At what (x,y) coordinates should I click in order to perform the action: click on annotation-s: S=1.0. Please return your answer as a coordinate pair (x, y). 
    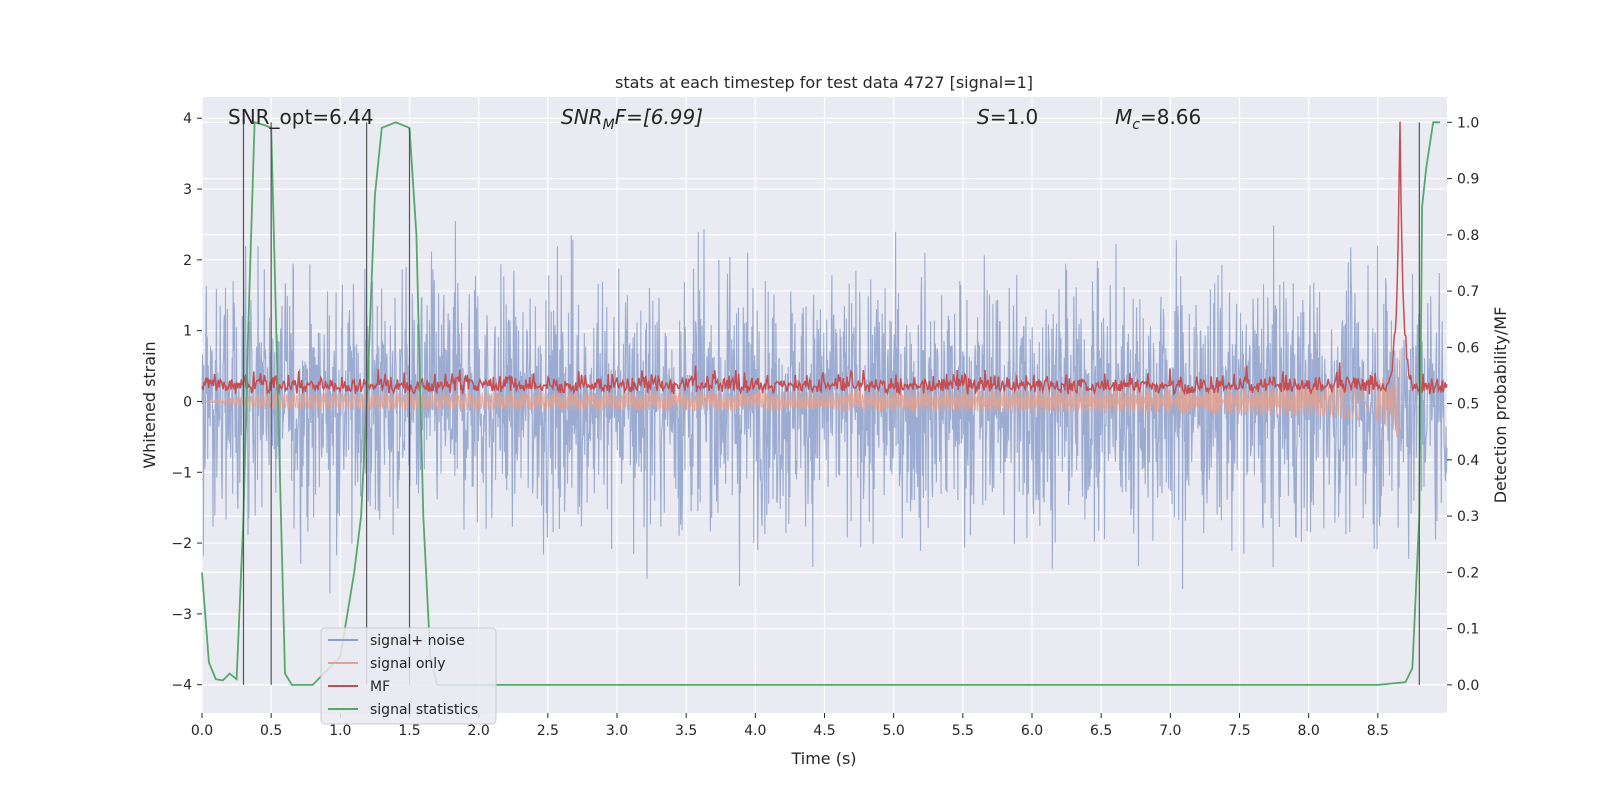
    Looking at the image, I should click on (1007, 117).